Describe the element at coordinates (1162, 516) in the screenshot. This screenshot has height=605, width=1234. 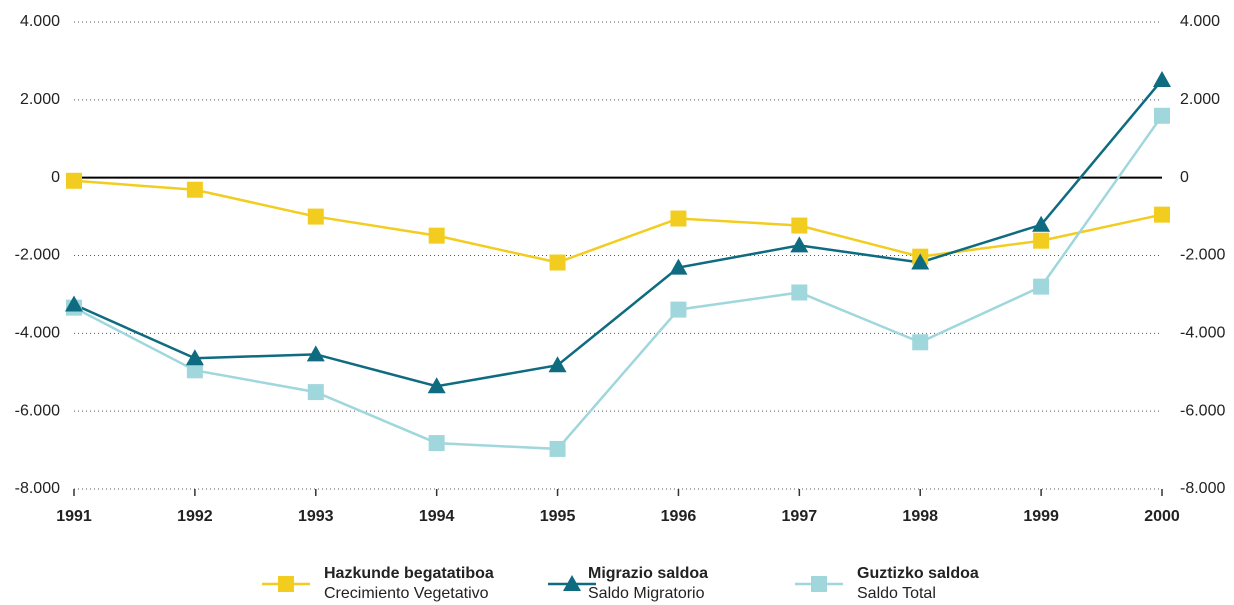
I see `x-tick-label: 2000` at that location.